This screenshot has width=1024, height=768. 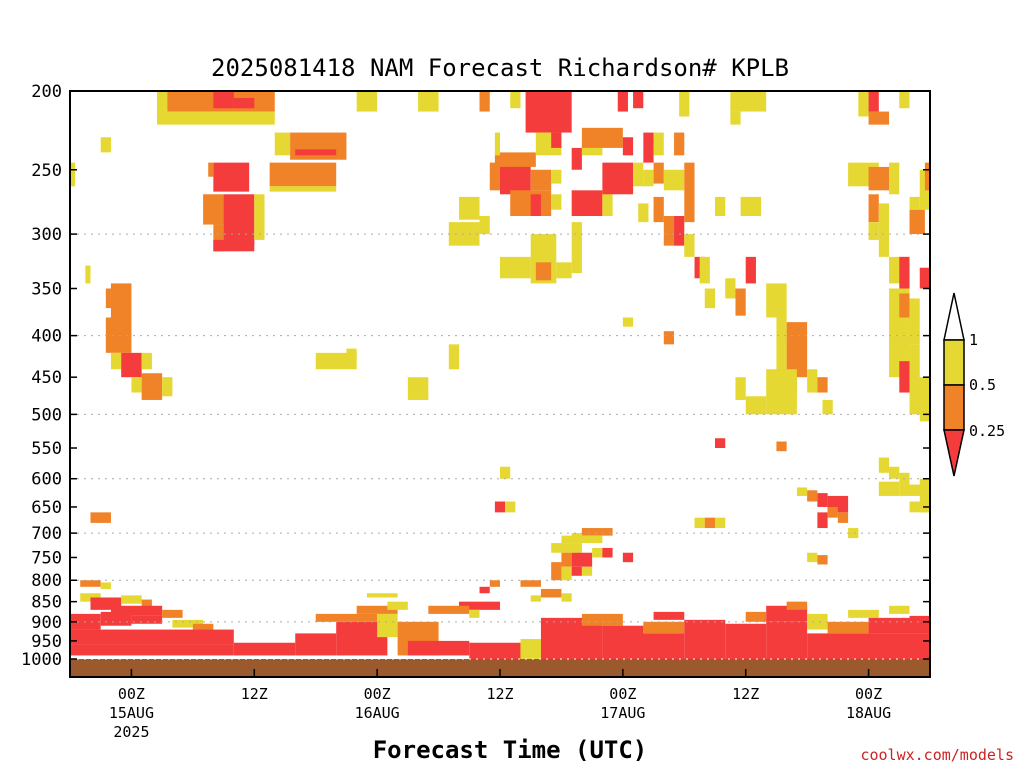 I want to click on credit-link: coolwx.com/models, so click(x=937, y=755).